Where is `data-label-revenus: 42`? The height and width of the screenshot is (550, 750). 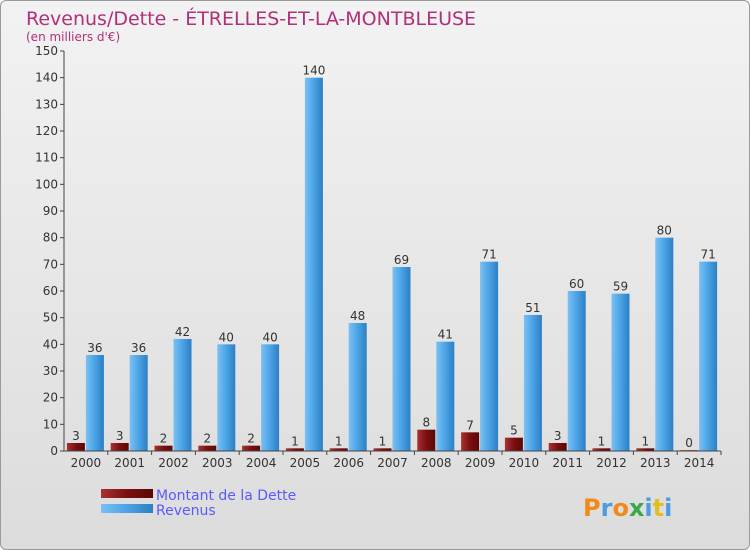
data-label-revenus: 42 is located at coordinates (182, 332).